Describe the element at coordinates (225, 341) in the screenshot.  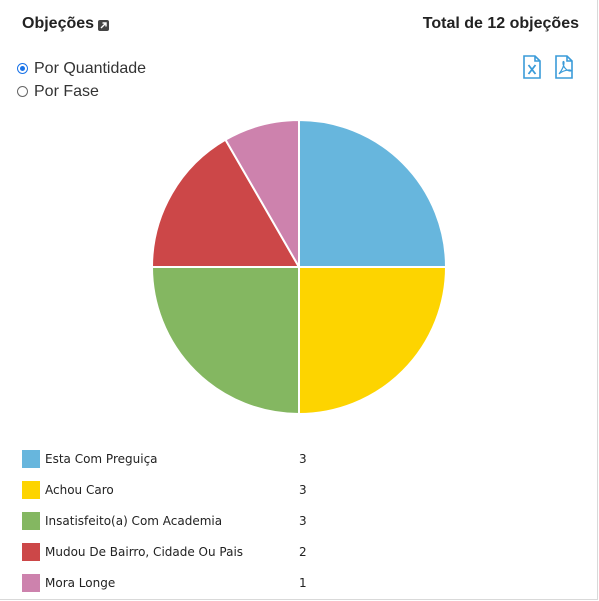
I see `pie-slice-insatisfeito-a-com-academia` at that location.